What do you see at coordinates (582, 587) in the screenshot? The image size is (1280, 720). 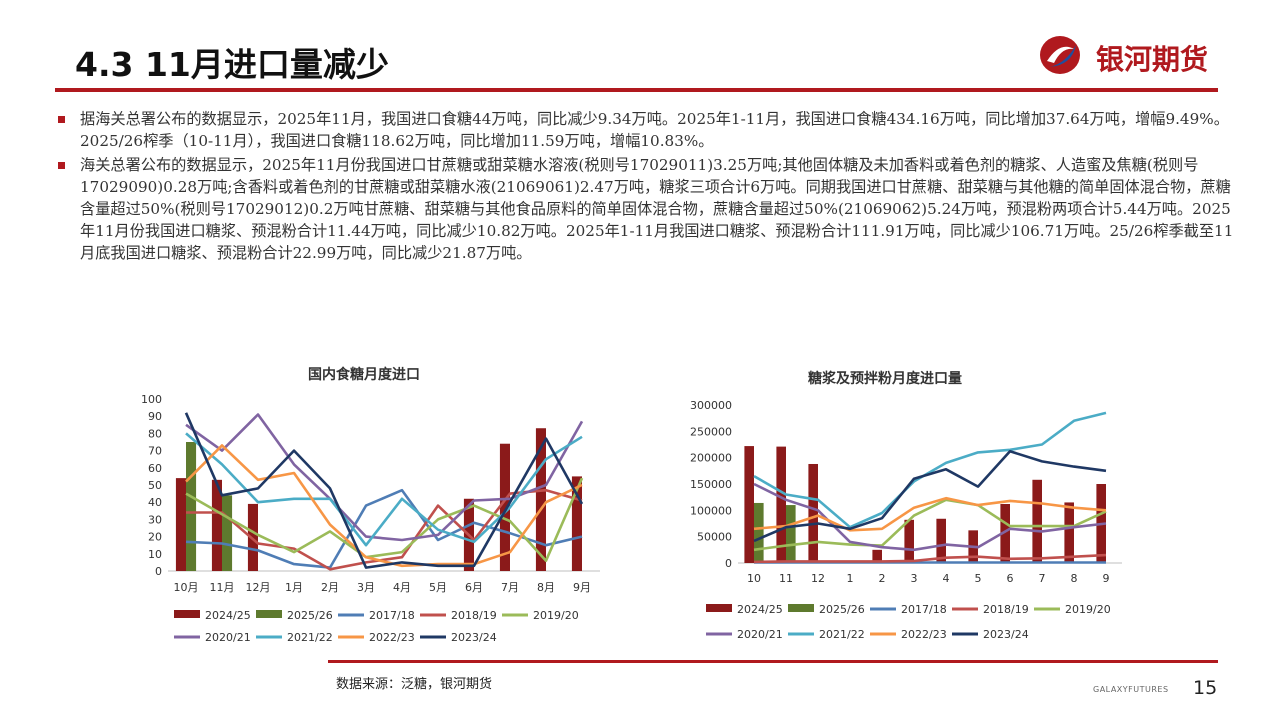 I see `x-tick-label: 9月` at bounding box center [582, 587].